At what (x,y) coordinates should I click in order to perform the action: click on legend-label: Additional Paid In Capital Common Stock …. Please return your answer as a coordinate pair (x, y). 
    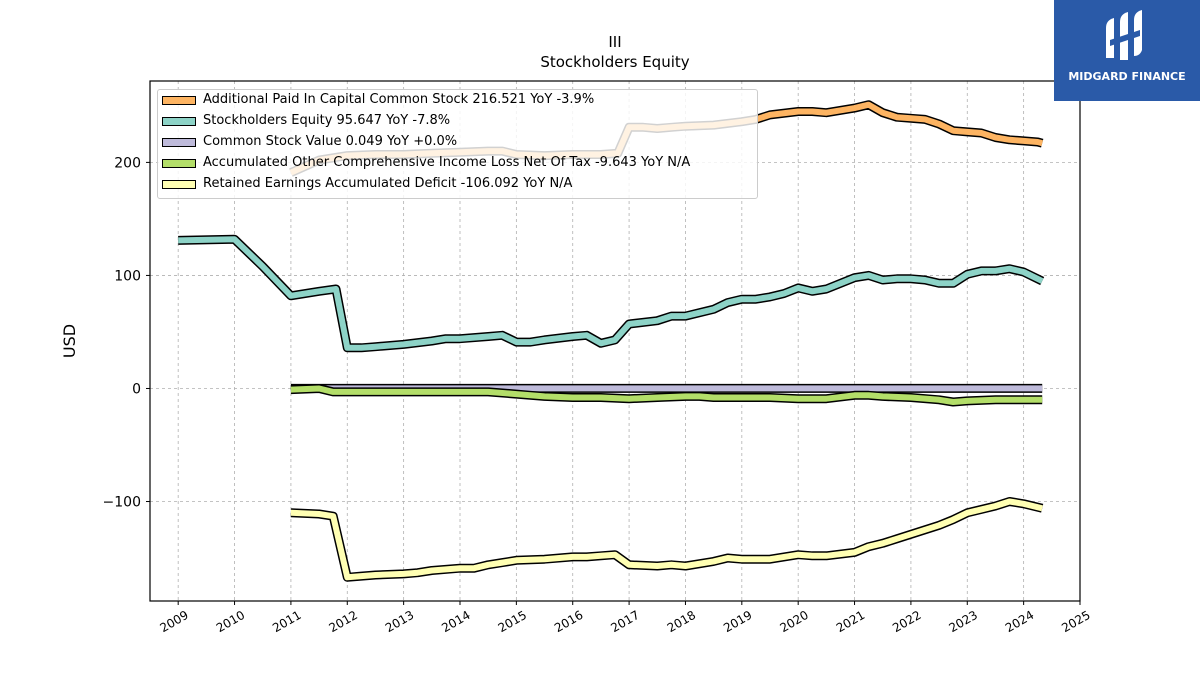
    Looking at the image, I should click on (399, 99).